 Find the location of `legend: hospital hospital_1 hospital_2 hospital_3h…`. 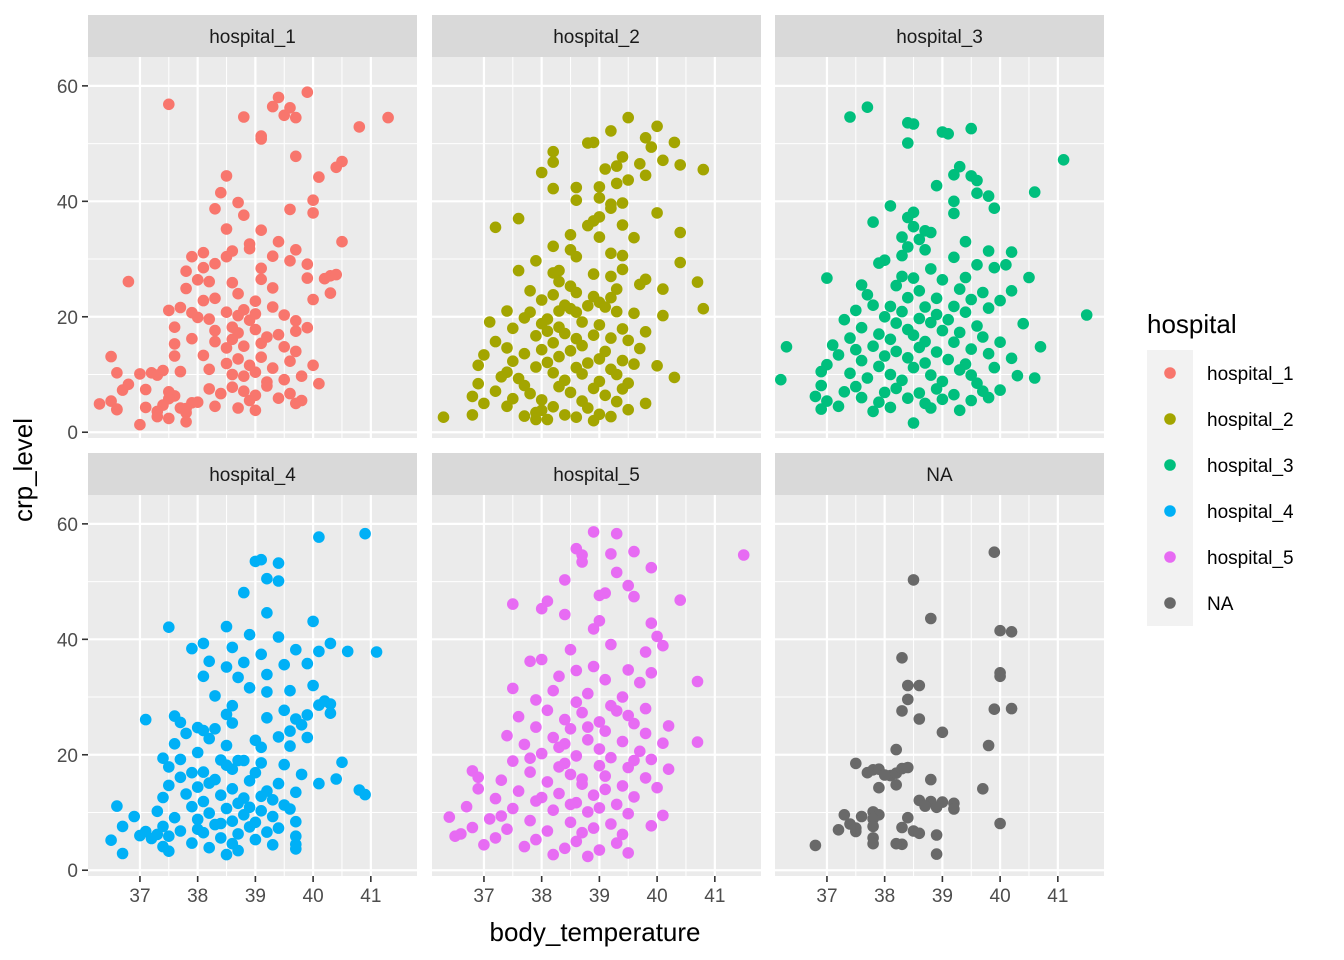

legend: hospital hospital_1 hospital_2 hospital_3h… is located at coordinates (1220, 467).